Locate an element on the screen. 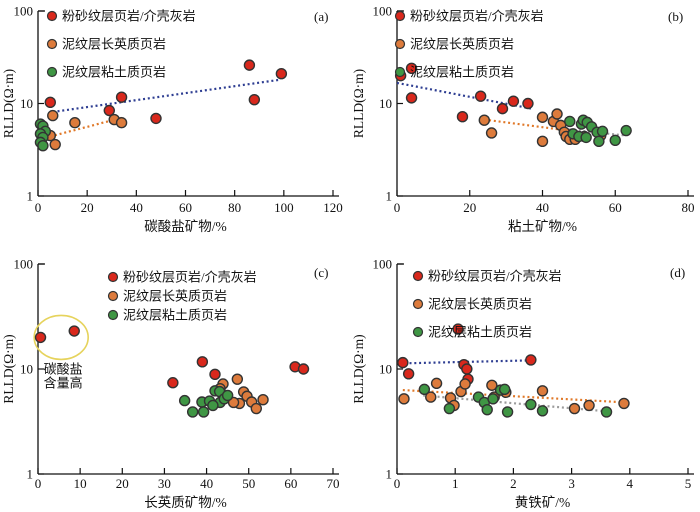  panel-letter: (a) is located at coordinates (321, 16).